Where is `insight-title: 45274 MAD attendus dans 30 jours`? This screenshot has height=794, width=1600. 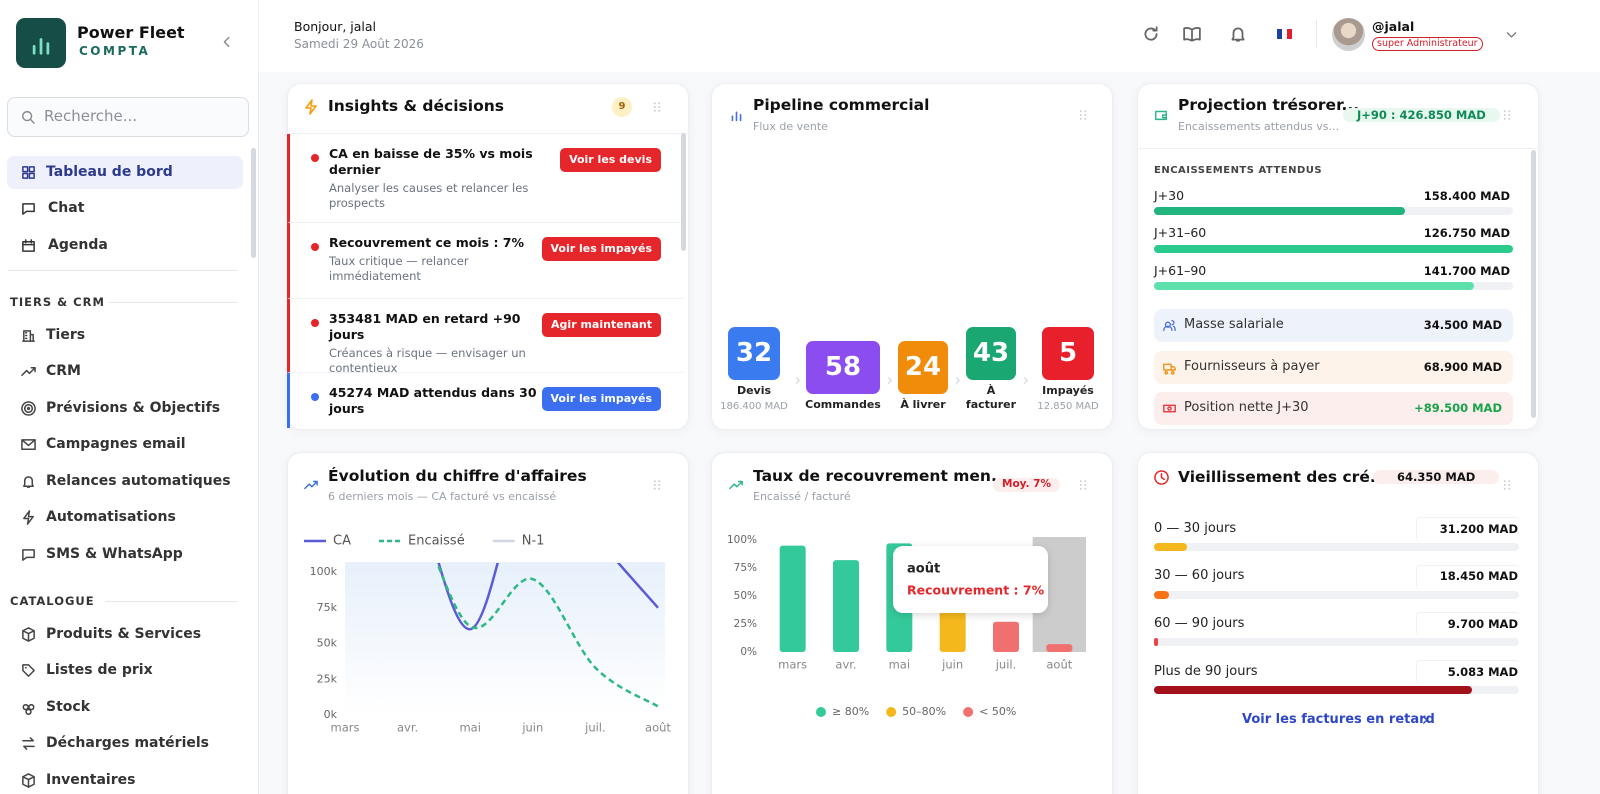
insight-title: 45274 MAD attendus dans 30 jours is located at coordinates (433, 400).